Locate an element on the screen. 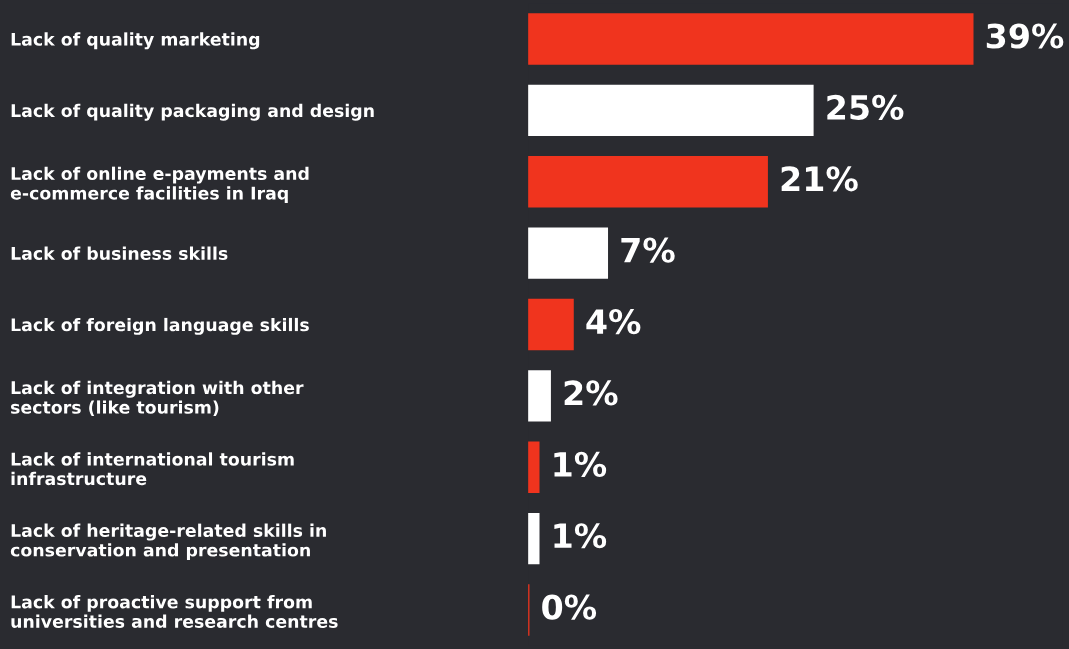  y-tick-label: Lack of heritage-related skills in conservation and presentation is located at coordinates (168, 541).